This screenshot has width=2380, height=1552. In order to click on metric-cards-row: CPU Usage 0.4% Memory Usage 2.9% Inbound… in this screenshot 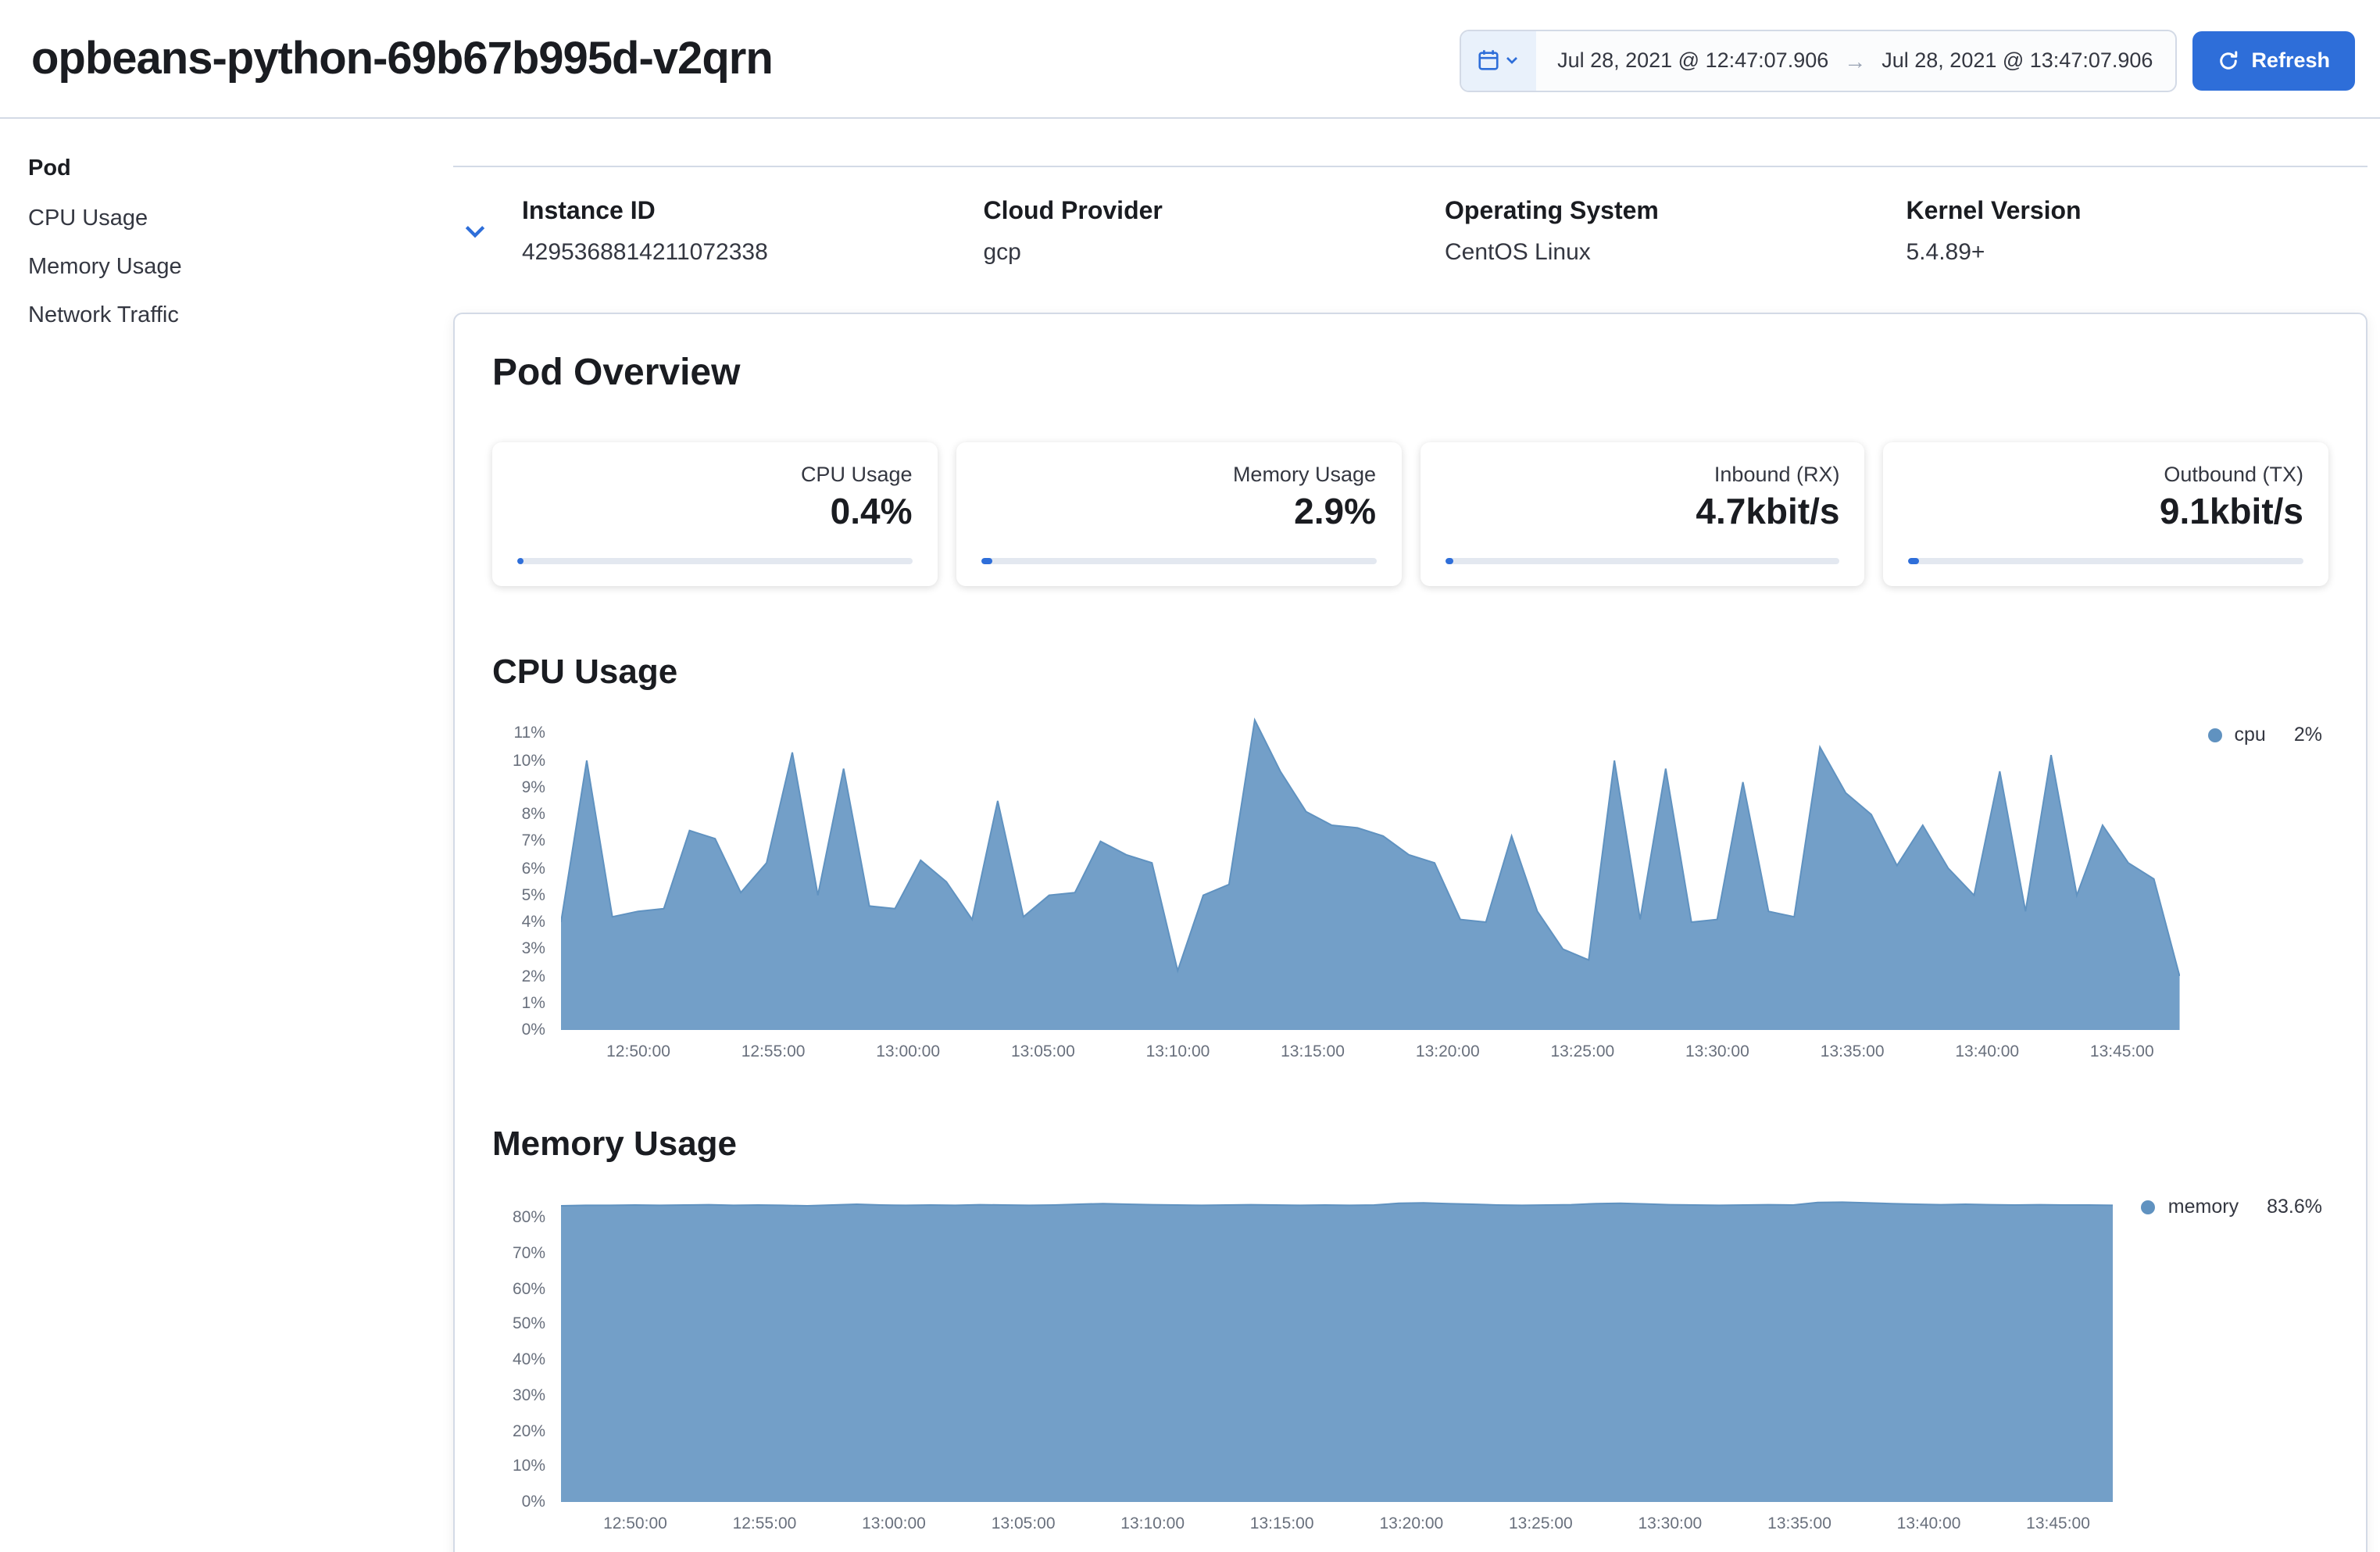, I will do `click(1410, 514)`.